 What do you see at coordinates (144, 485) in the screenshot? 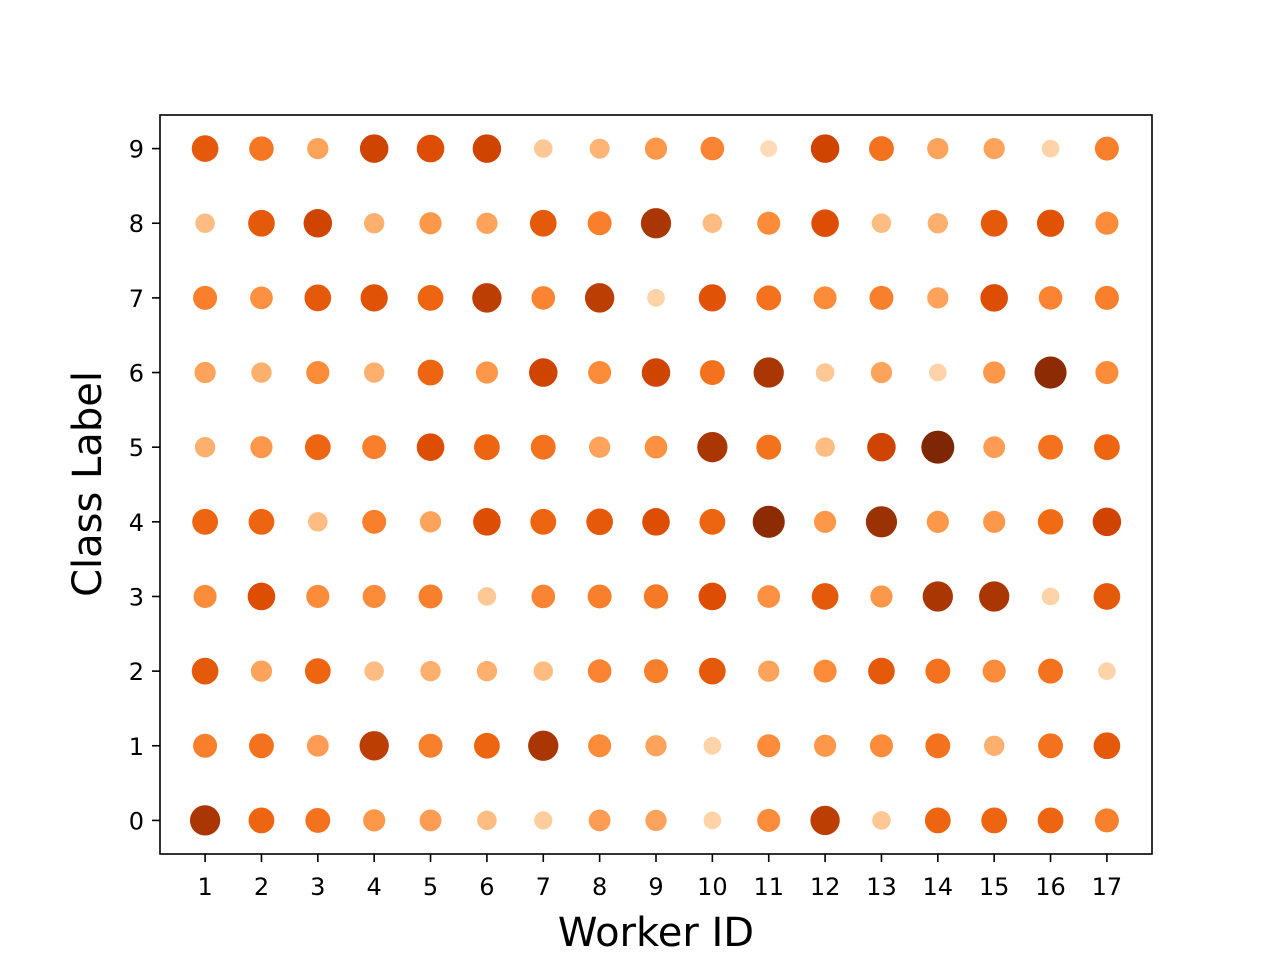
I see `y-axis: 0 1 2 3 4 5 6 7 8 9` at bounding box center [144, 485].